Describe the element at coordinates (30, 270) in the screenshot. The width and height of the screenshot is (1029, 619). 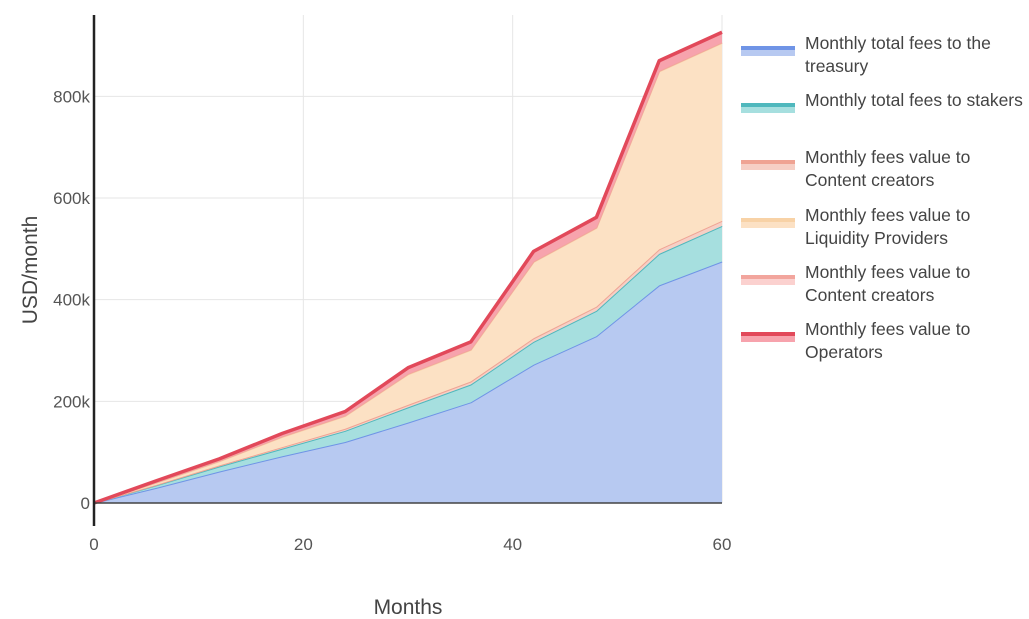
I see `y-axis-title: USD/month` at that location.